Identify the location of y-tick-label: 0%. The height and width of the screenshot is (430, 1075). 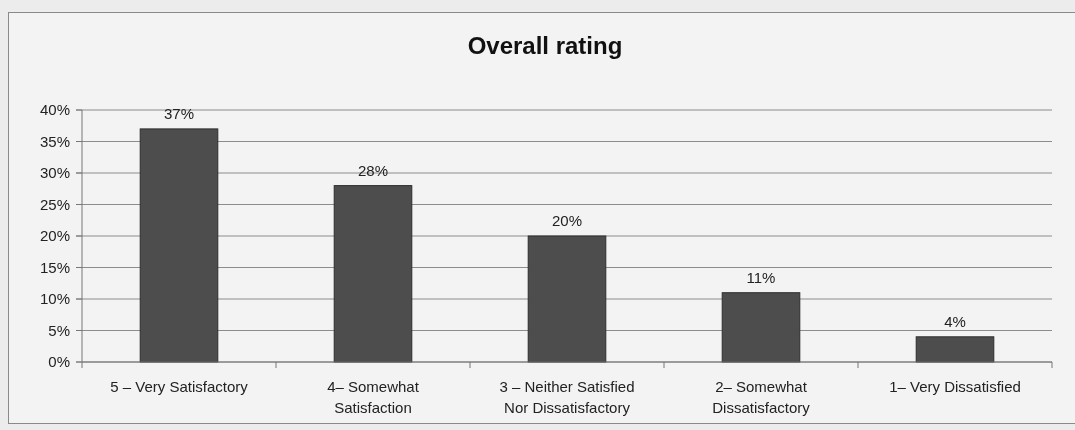
(59, 362).